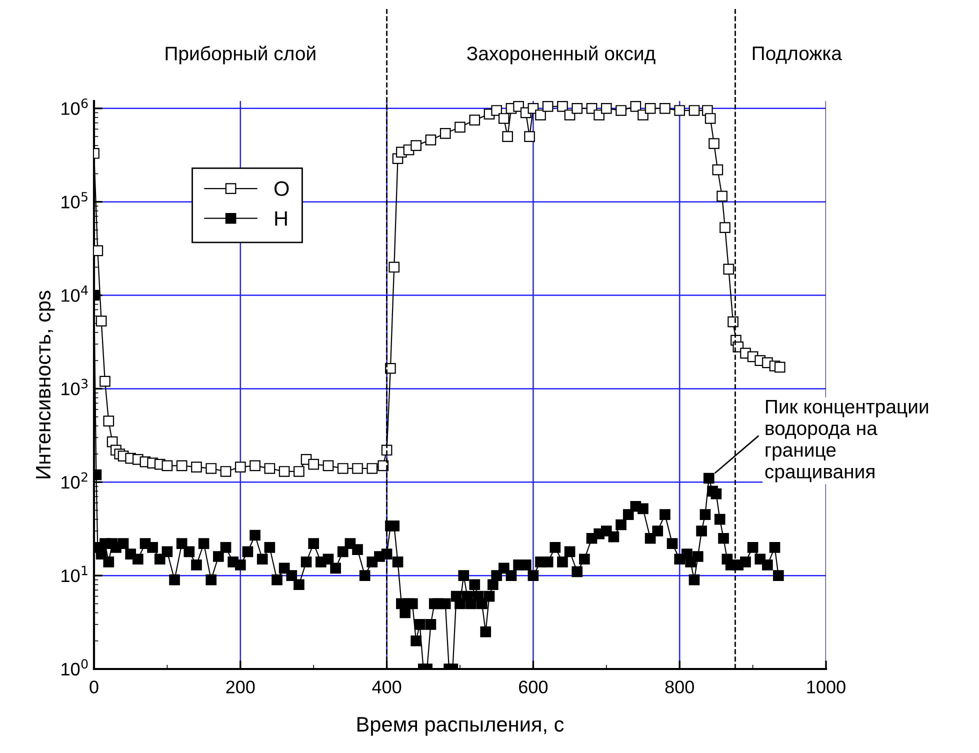 The width and height of the screenshot is (979, 753). Describe the element at coordinates (281, 188) in the screenshot. I see `legend-label: O` at that location.